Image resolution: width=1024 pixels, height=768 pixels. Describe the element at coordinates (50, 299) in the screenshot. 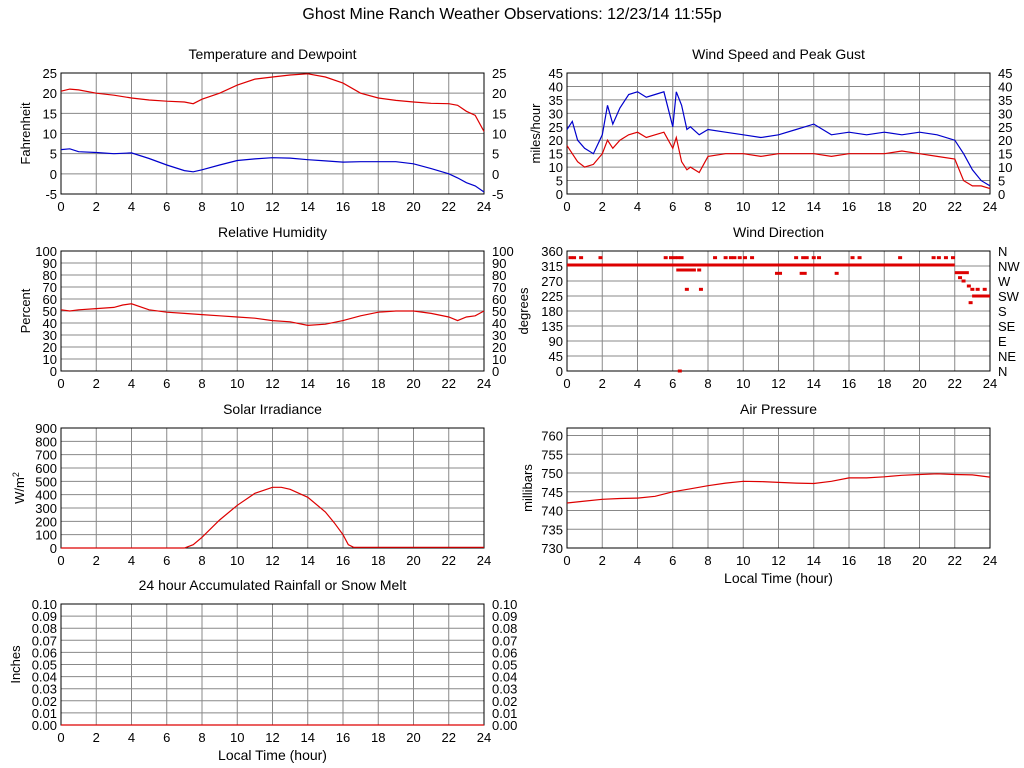

I see `y-tick-label: 60` at that location.